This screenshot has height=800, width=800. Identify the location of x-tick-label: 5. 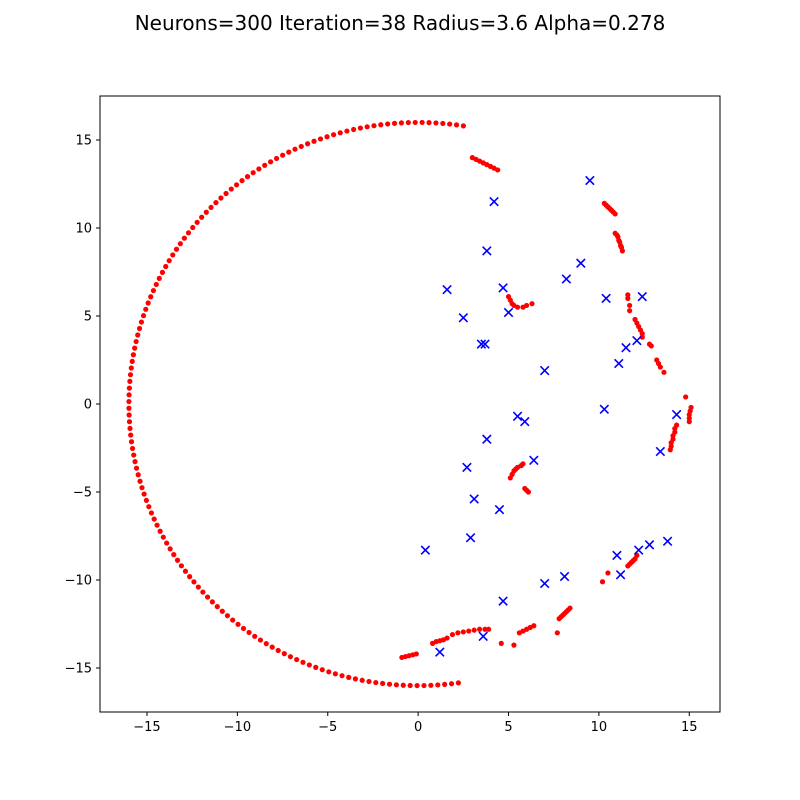
(508, 727).